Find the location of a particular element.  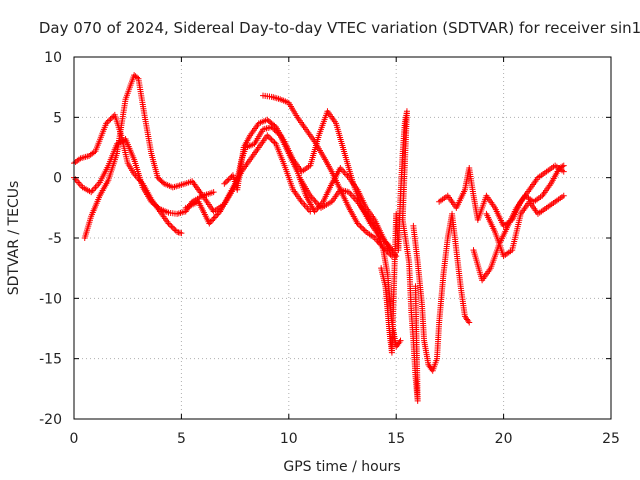

x-tick-label-1: 5 is located at coordinates (181, 439).